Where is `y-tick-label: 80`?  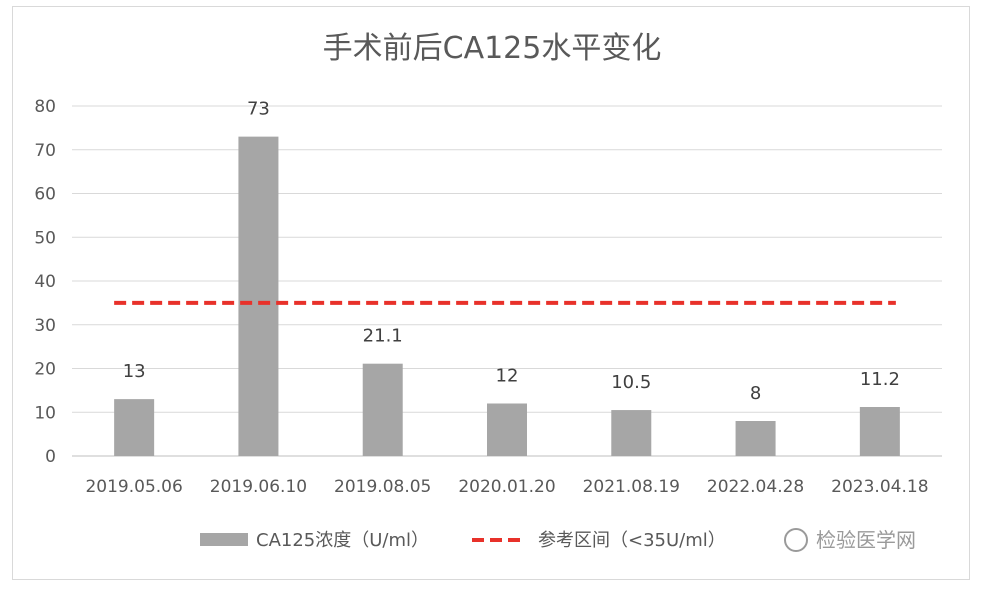 y-tick-label: 80 is located at coordinates (45, 107).